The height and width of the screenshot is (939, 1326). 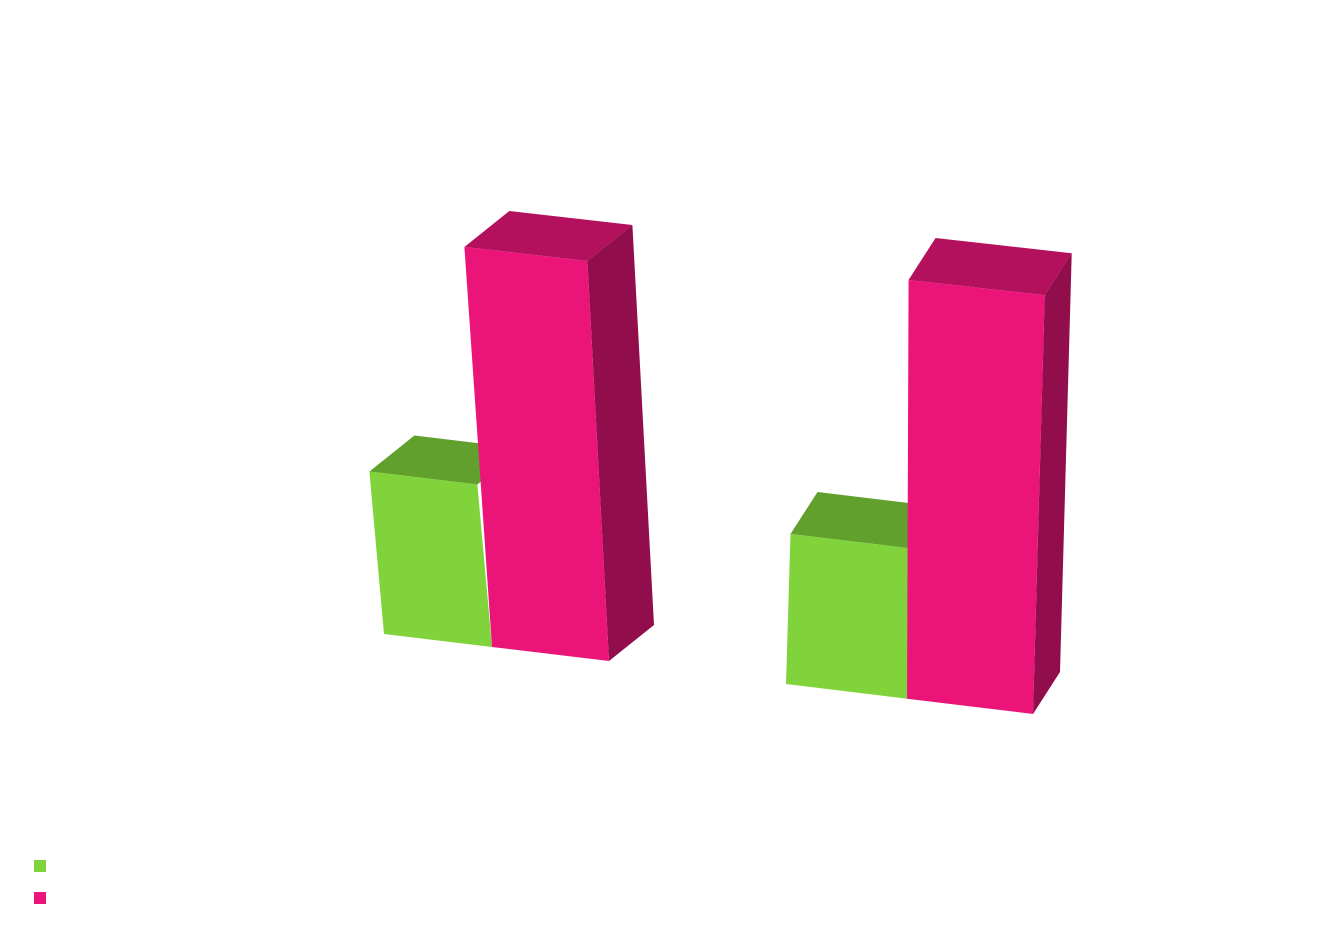 I want to click on bar-side-cat2-series2, so click(x=1052, y=483).